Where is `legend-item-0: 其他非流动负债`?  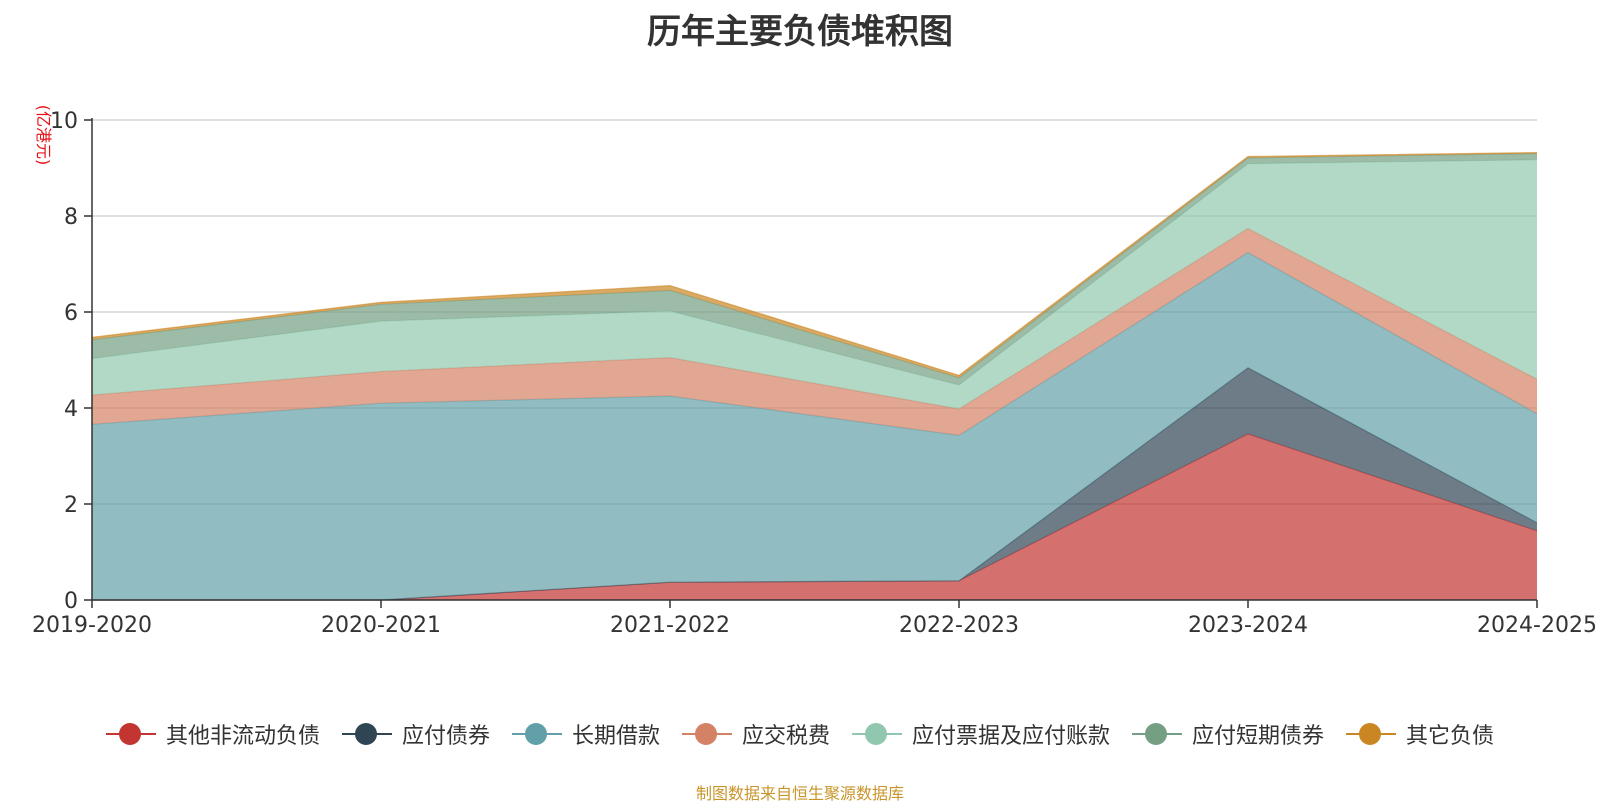 legend-item-0: 其他非流动负债 is located at coordinates (212, 734).